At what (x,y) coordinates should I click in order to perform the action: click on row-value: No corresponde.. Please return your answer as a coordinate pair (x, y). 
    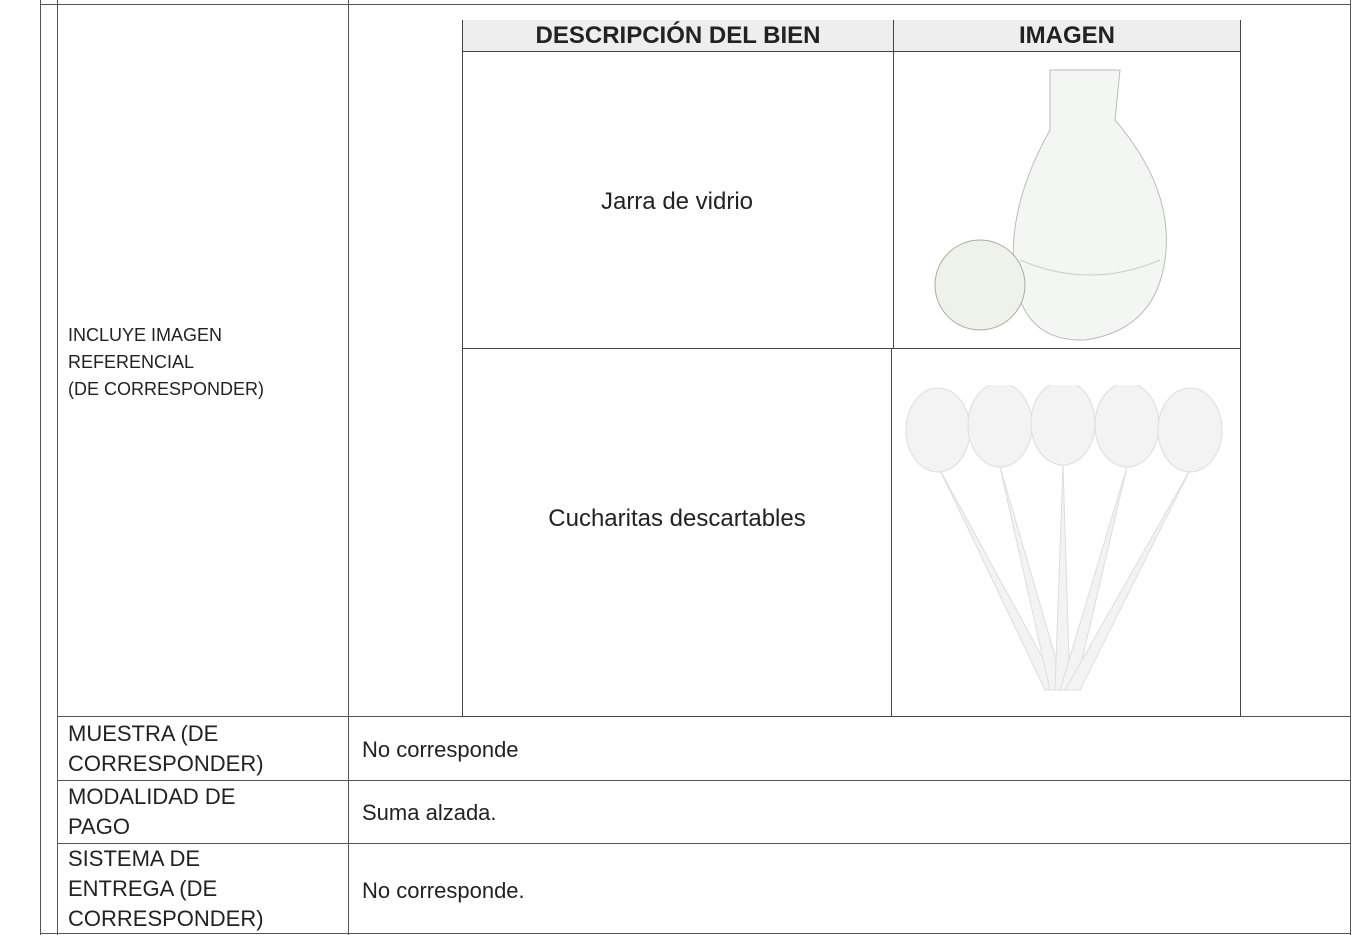
    Looking at the image, I should click on (443, 890).